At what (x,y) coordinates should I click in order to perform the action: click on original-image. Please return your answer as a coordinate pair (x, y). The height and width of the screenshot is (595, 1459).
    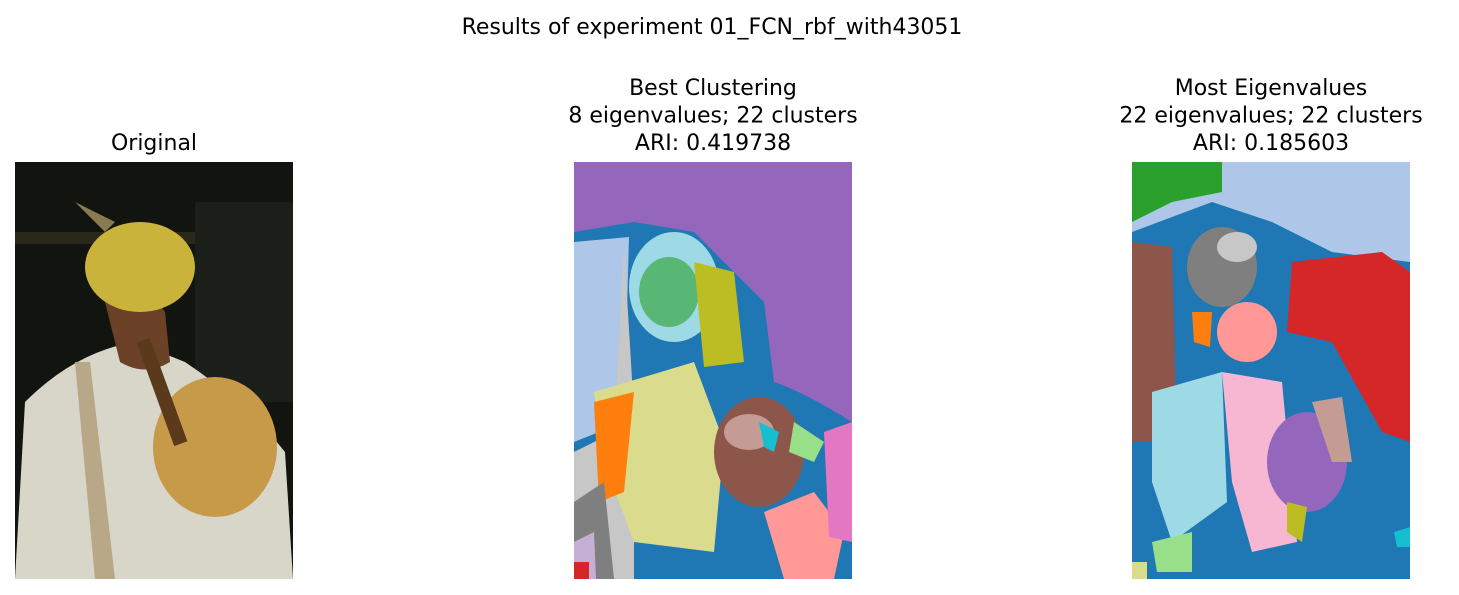
    Looking at the image, I should click on (154, 370).